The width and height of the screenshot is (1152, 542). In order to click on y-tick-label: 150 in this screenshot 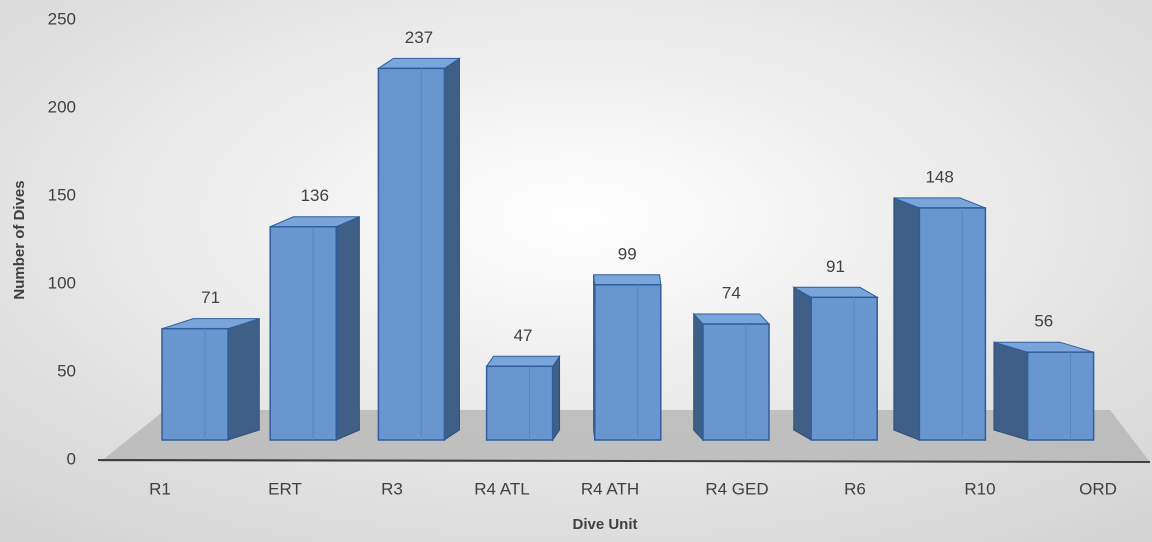, I will do `click(62, 194)`.